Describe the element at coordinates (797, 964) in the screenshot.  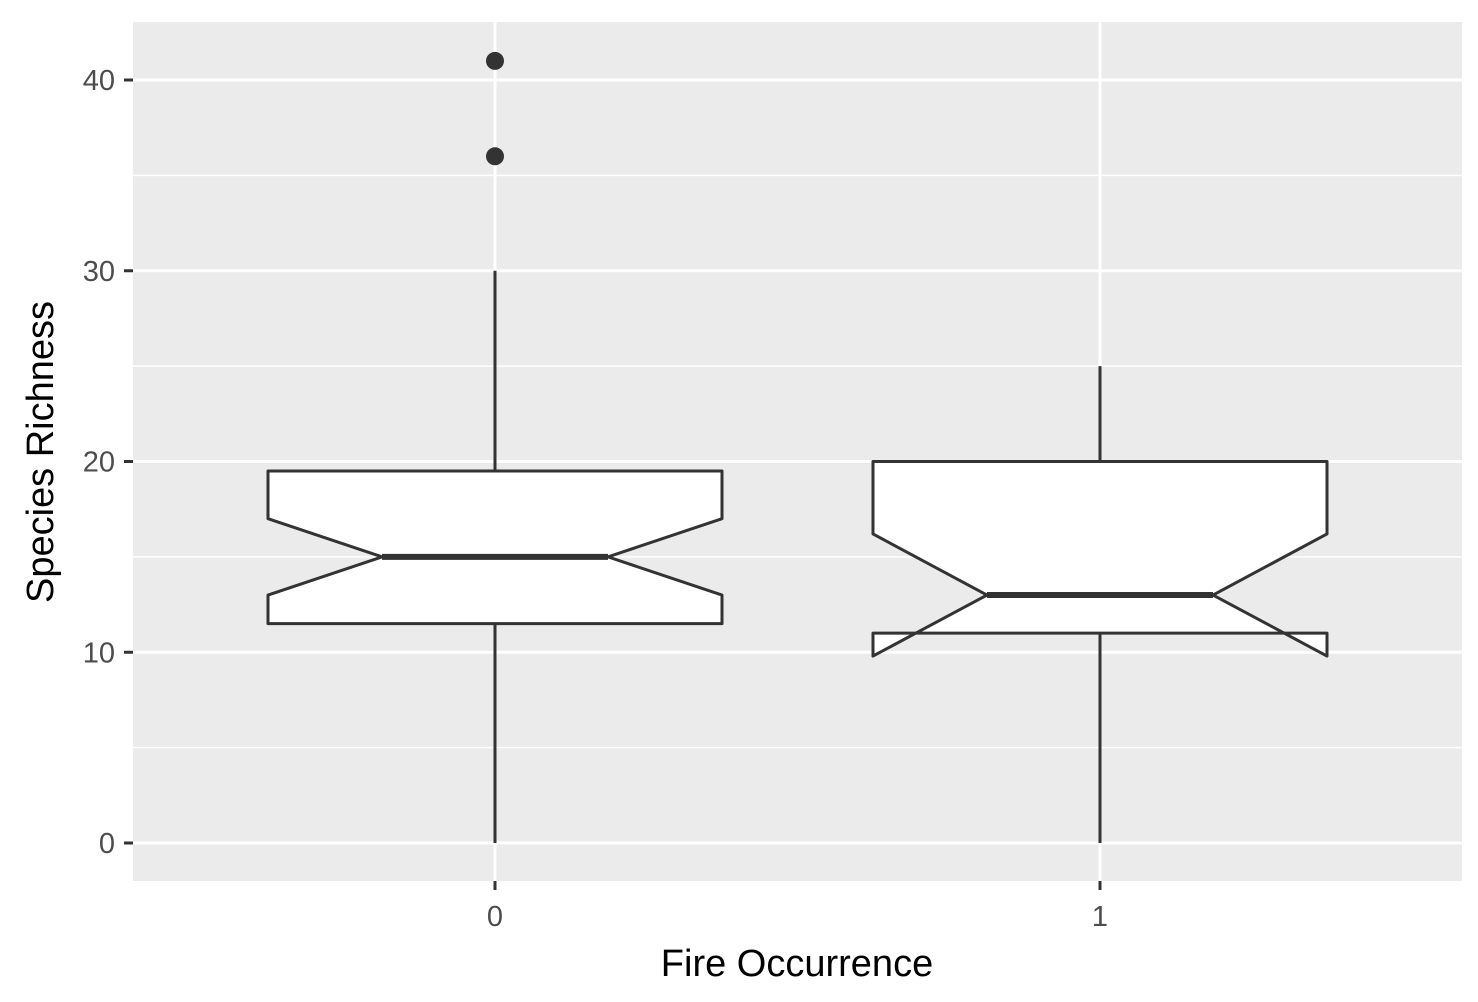
I see `x-axis-title: Fire Occurrence` at that location.